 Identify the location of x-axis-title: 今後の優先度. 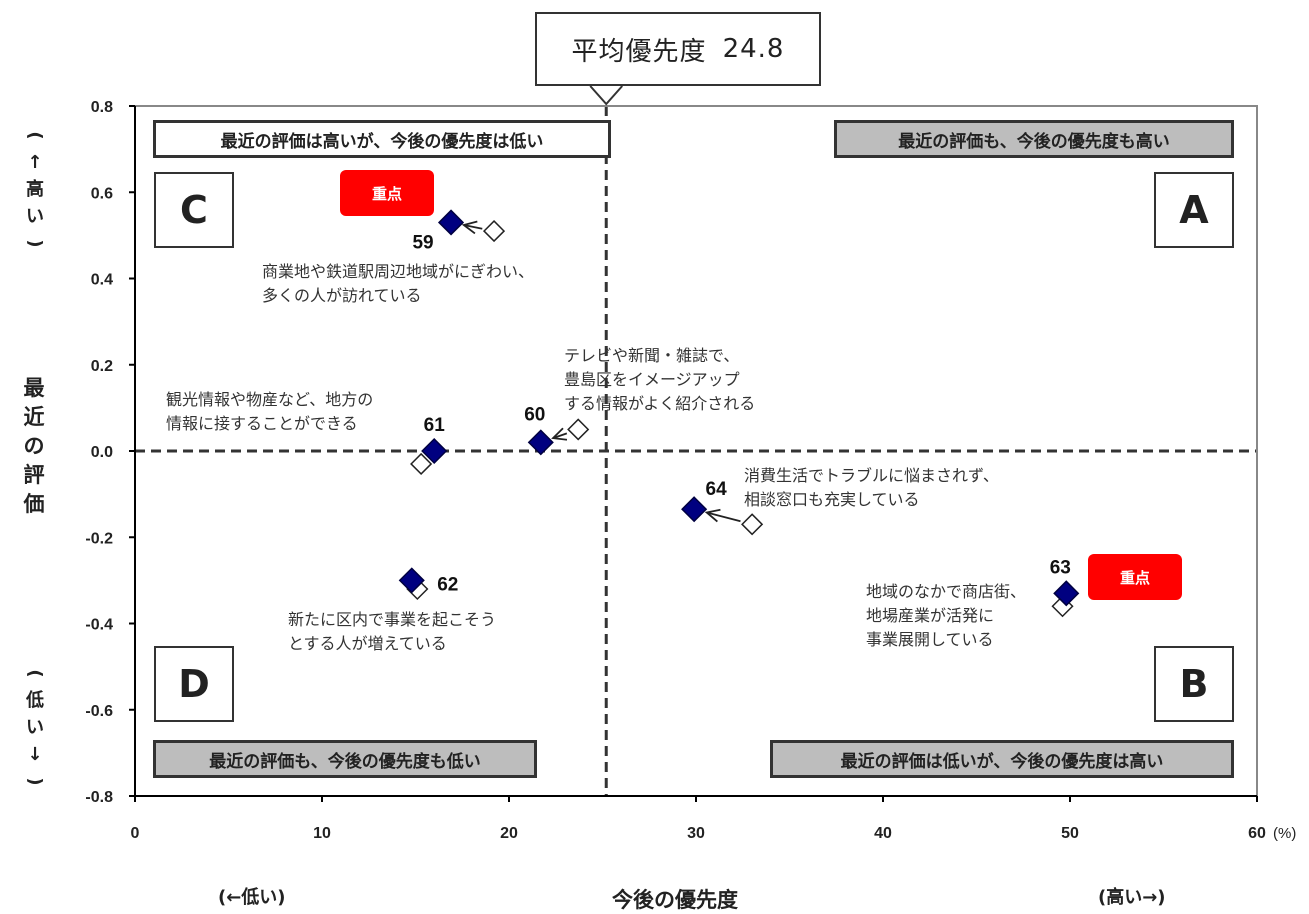
(675, 900).